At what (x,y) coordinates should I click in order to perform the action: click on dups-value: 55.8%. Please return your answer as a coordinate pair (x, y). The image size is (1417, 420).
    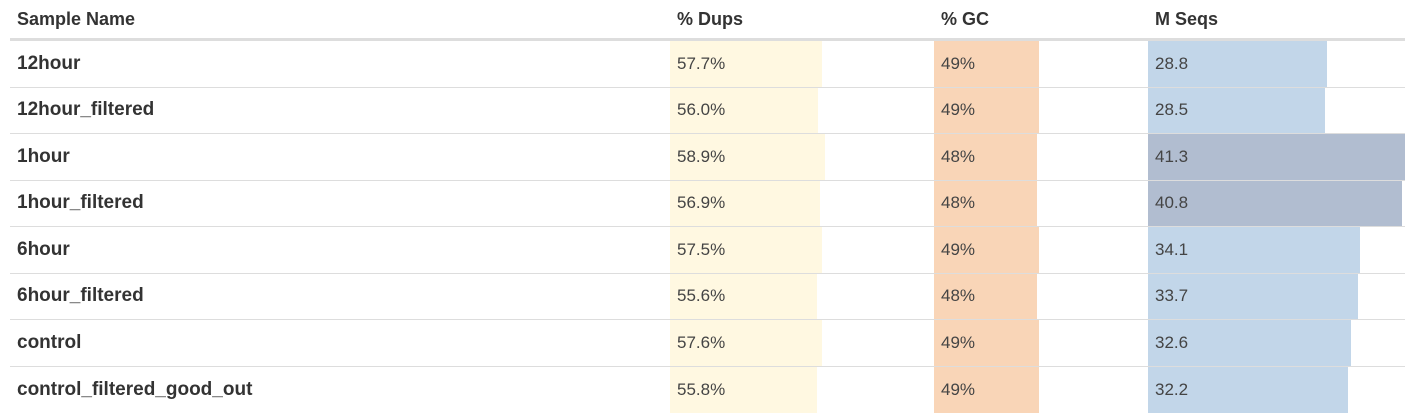
    Looking at the image, I should click on (701, 389).